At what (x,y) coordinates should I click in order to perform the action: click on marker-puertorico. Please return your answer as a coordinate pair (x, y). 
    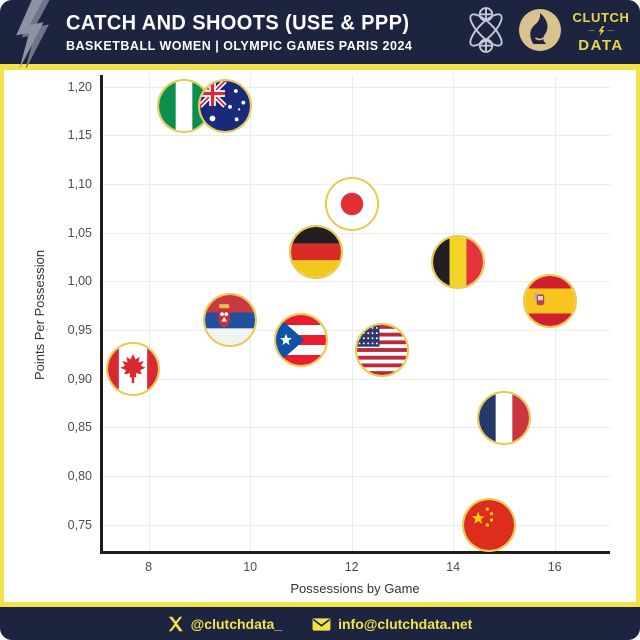
    Looking at the image, I should click on (300, 339).